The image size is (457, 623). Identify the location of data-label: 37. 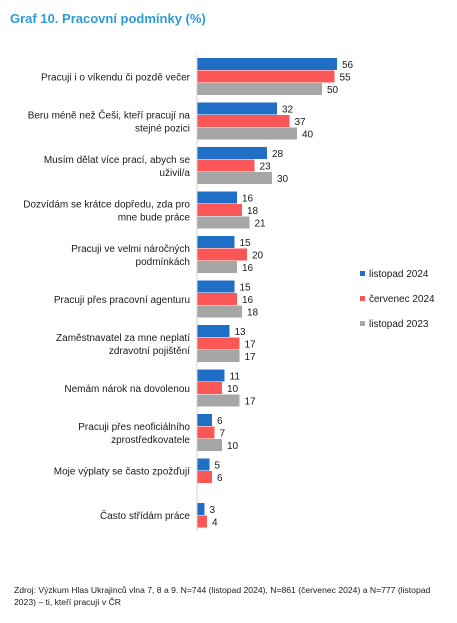
(301, 122).